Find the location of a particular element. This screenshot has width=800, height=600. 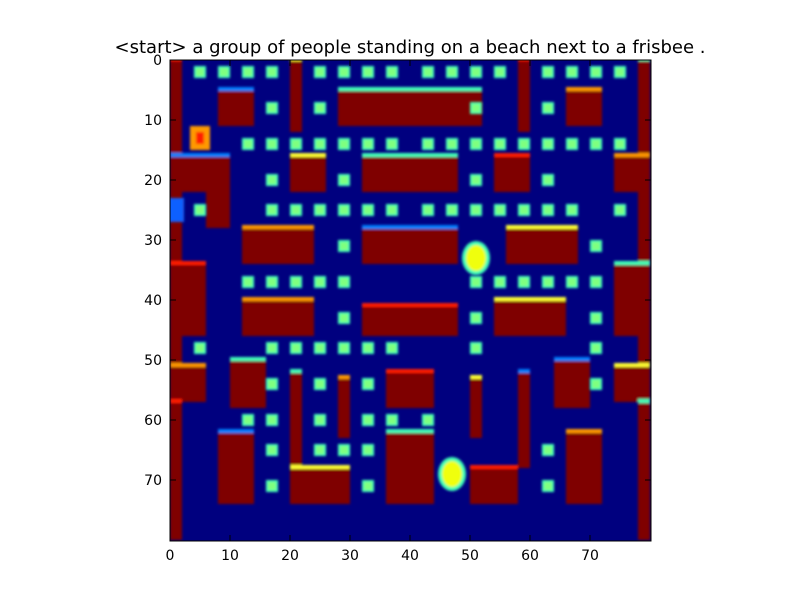

y-tick-label: 60 is located at coordinates (153, 421).